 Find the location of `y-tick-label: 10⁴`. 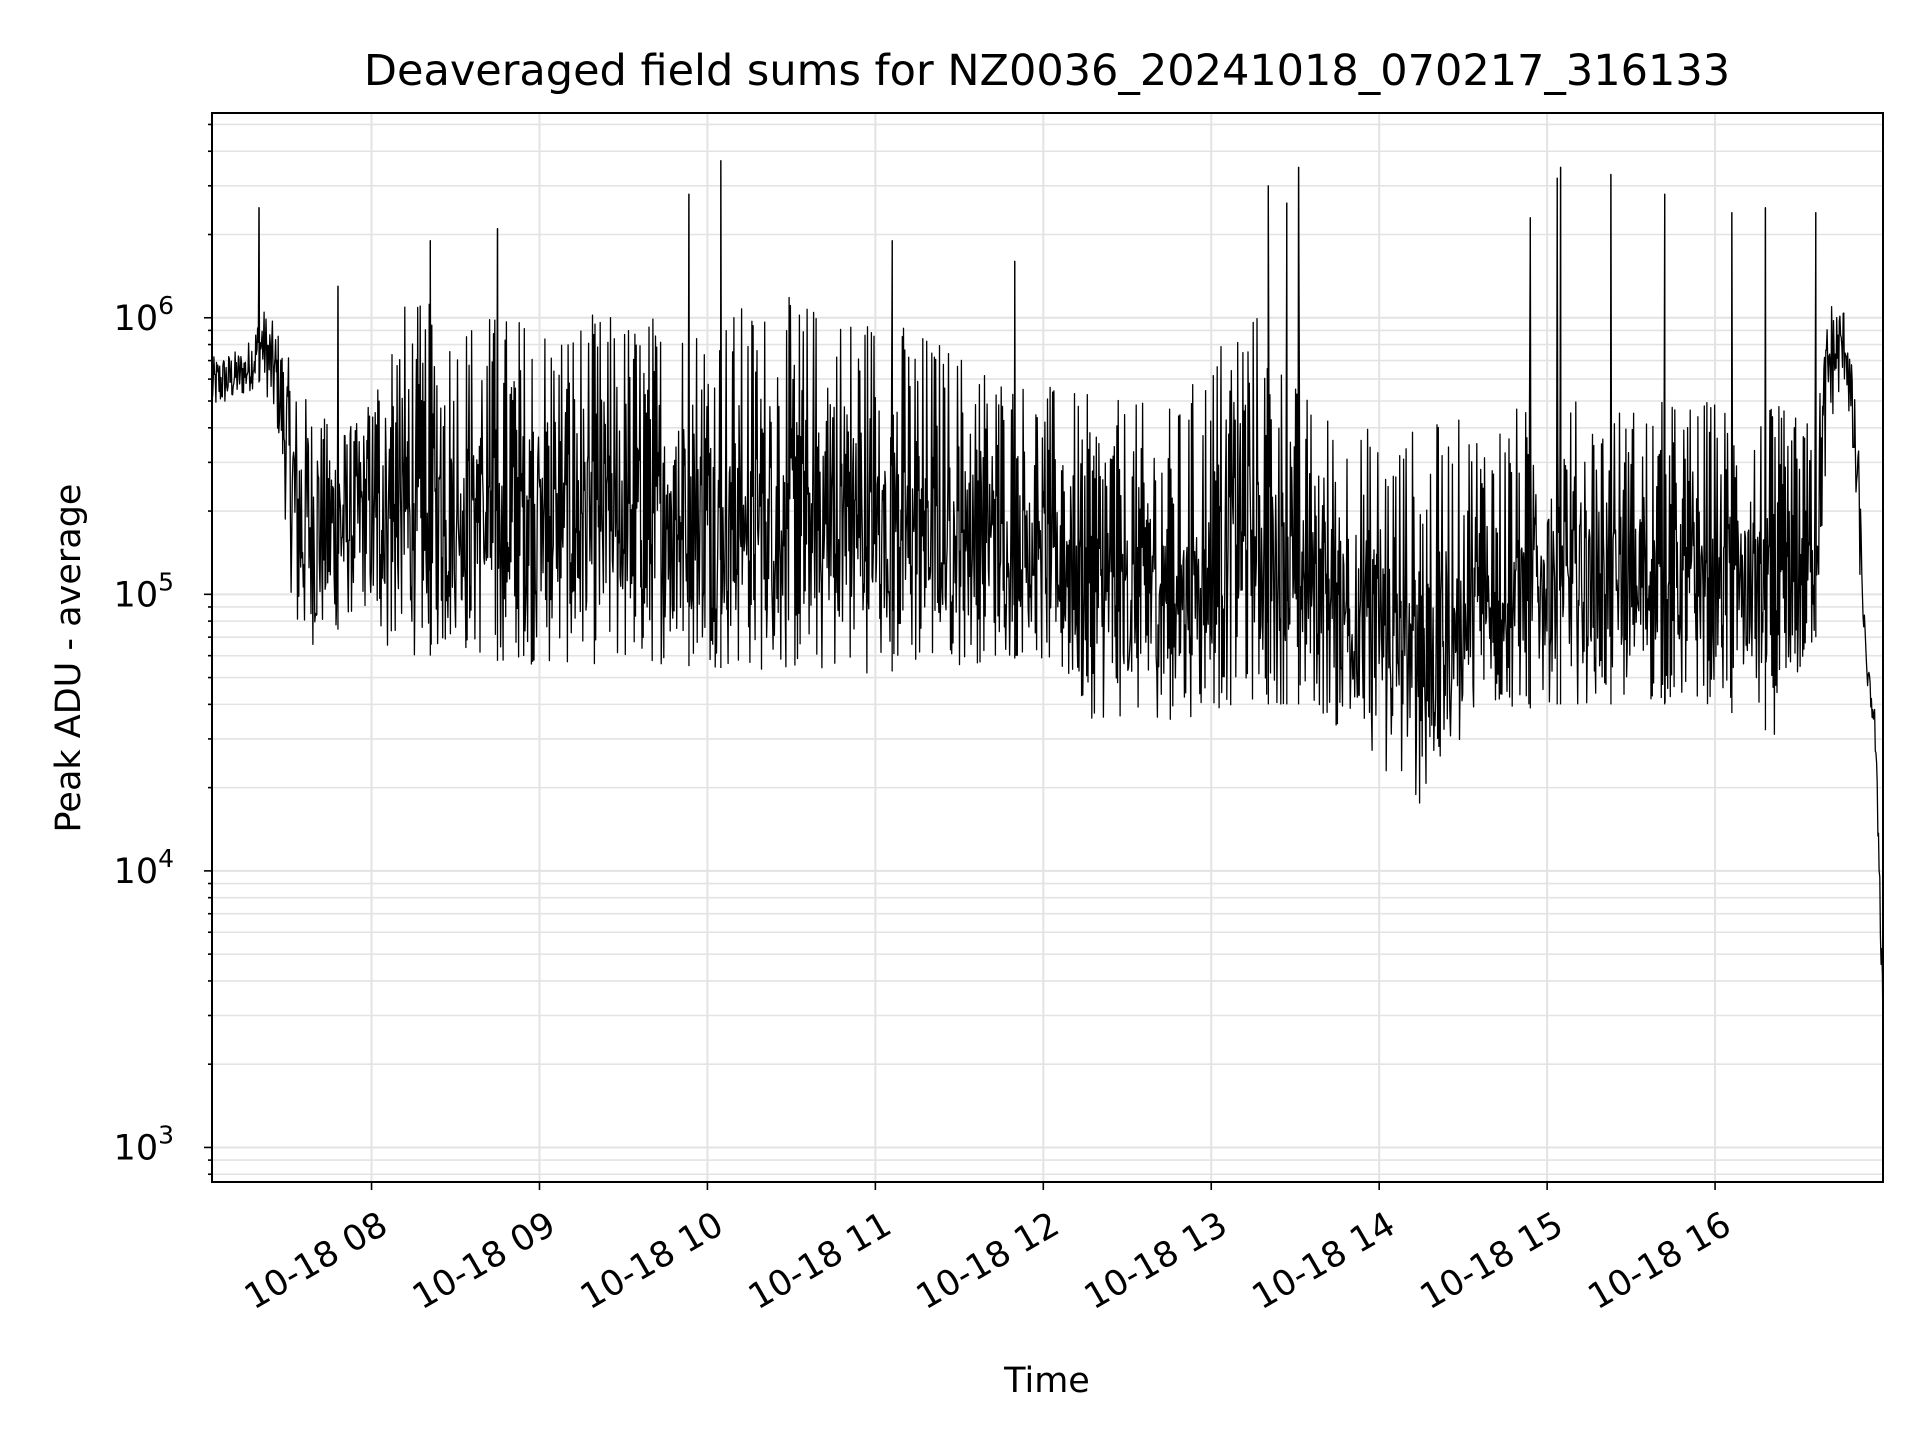

y-tick-label: 10⁴ is located at coordinates (144, 868).